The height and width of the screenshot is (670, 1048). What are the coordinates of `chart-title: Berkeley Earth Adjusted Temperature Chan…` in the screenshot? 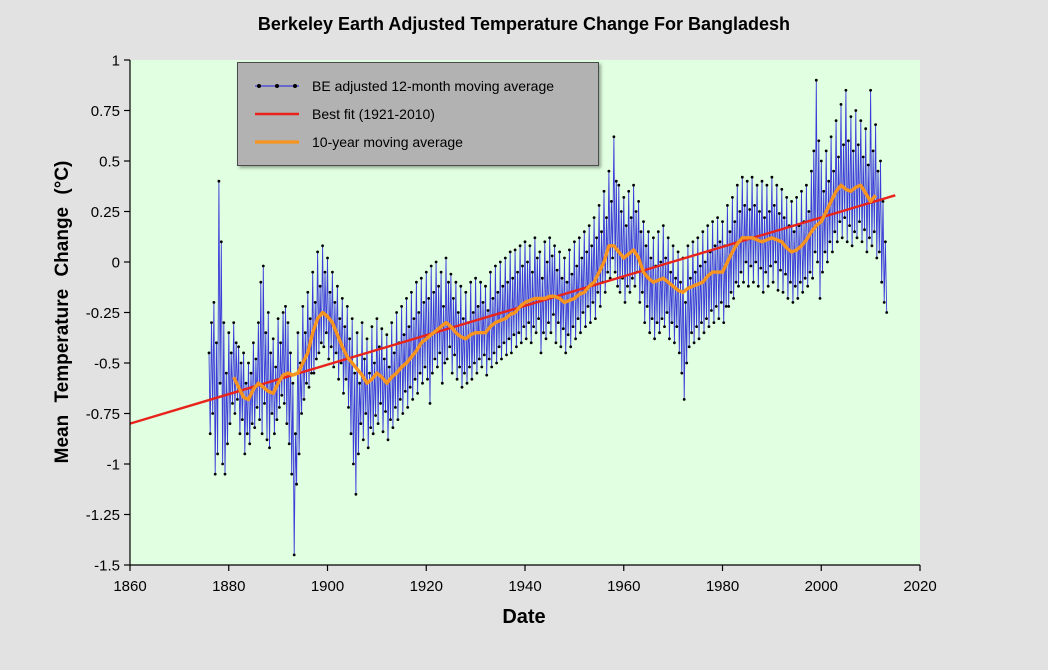 It's located at (524, 24).